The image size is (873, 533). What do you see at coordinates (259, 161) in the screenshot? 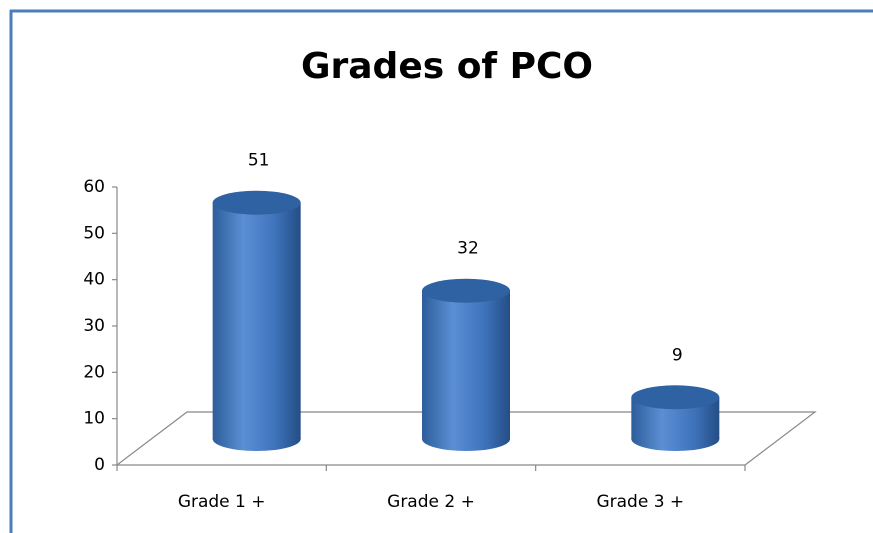
I see `data-label: 51` at bounding box center [259, 161].